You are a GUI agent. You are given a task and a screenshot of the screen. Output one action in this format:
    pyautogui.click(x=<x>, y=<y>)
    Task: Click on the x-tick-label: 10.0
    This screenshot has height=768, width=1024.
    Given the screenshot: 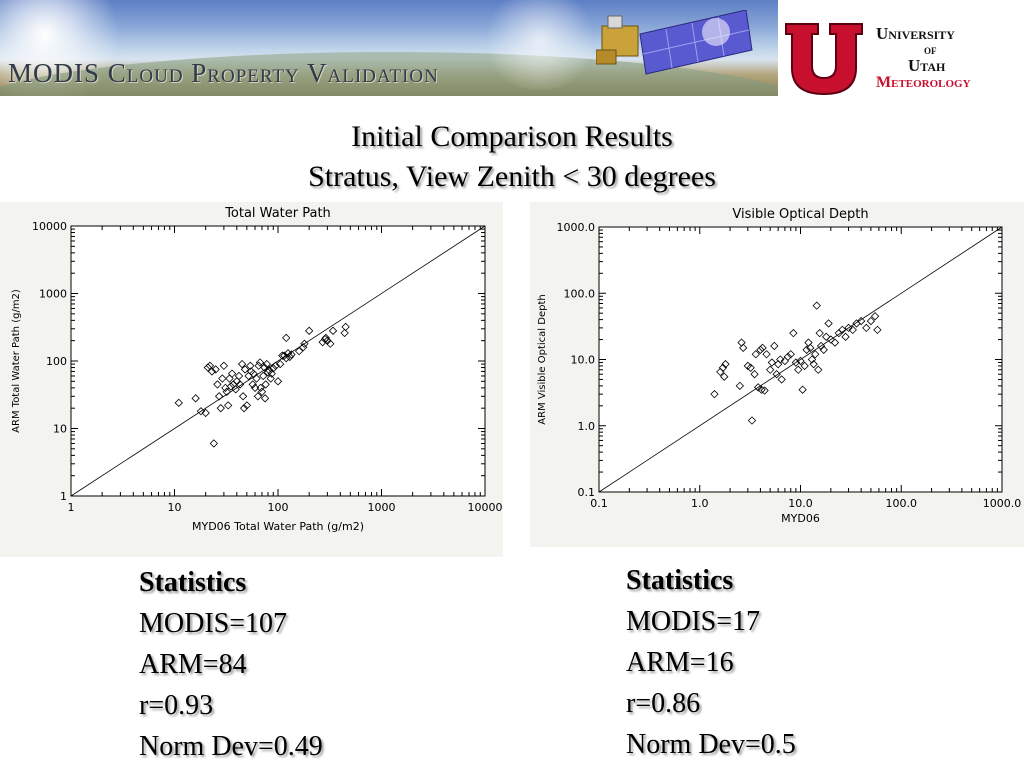 What is the action you would take?
    pyautogui.click(x=800, y=503)
    